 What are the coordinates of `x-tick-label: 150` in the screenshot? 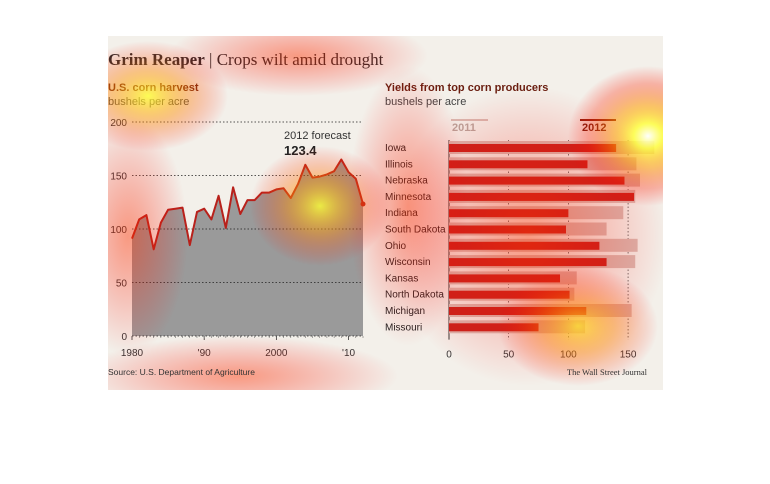 It's located at (628, 355).